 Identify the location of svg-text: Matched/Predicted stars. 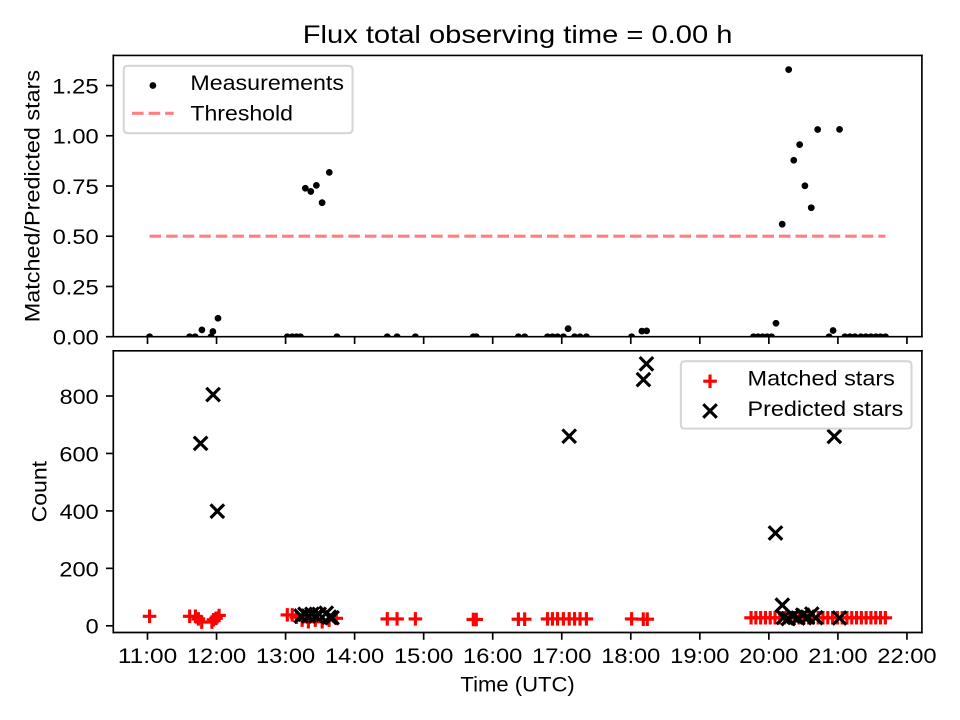
(33, 196).